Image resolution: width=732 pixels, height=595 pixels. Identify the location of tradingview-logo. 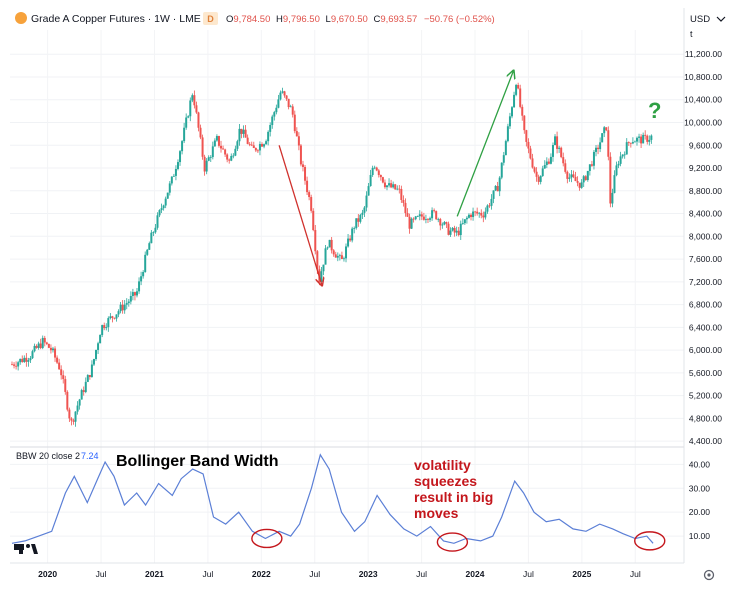
(26, 549).